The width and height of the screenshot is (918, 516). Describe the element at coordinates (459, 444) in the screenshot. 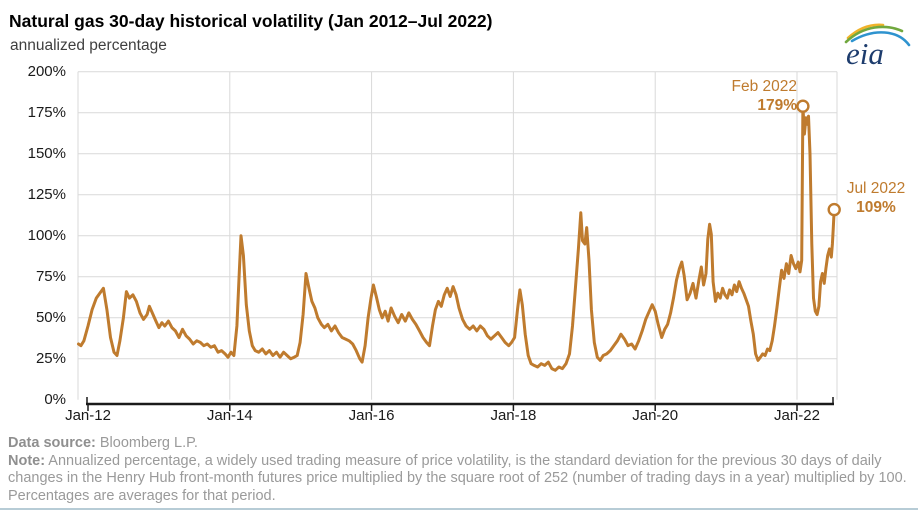

I see `data-source-line: Data source: Bloomberg L.P.` at that location.